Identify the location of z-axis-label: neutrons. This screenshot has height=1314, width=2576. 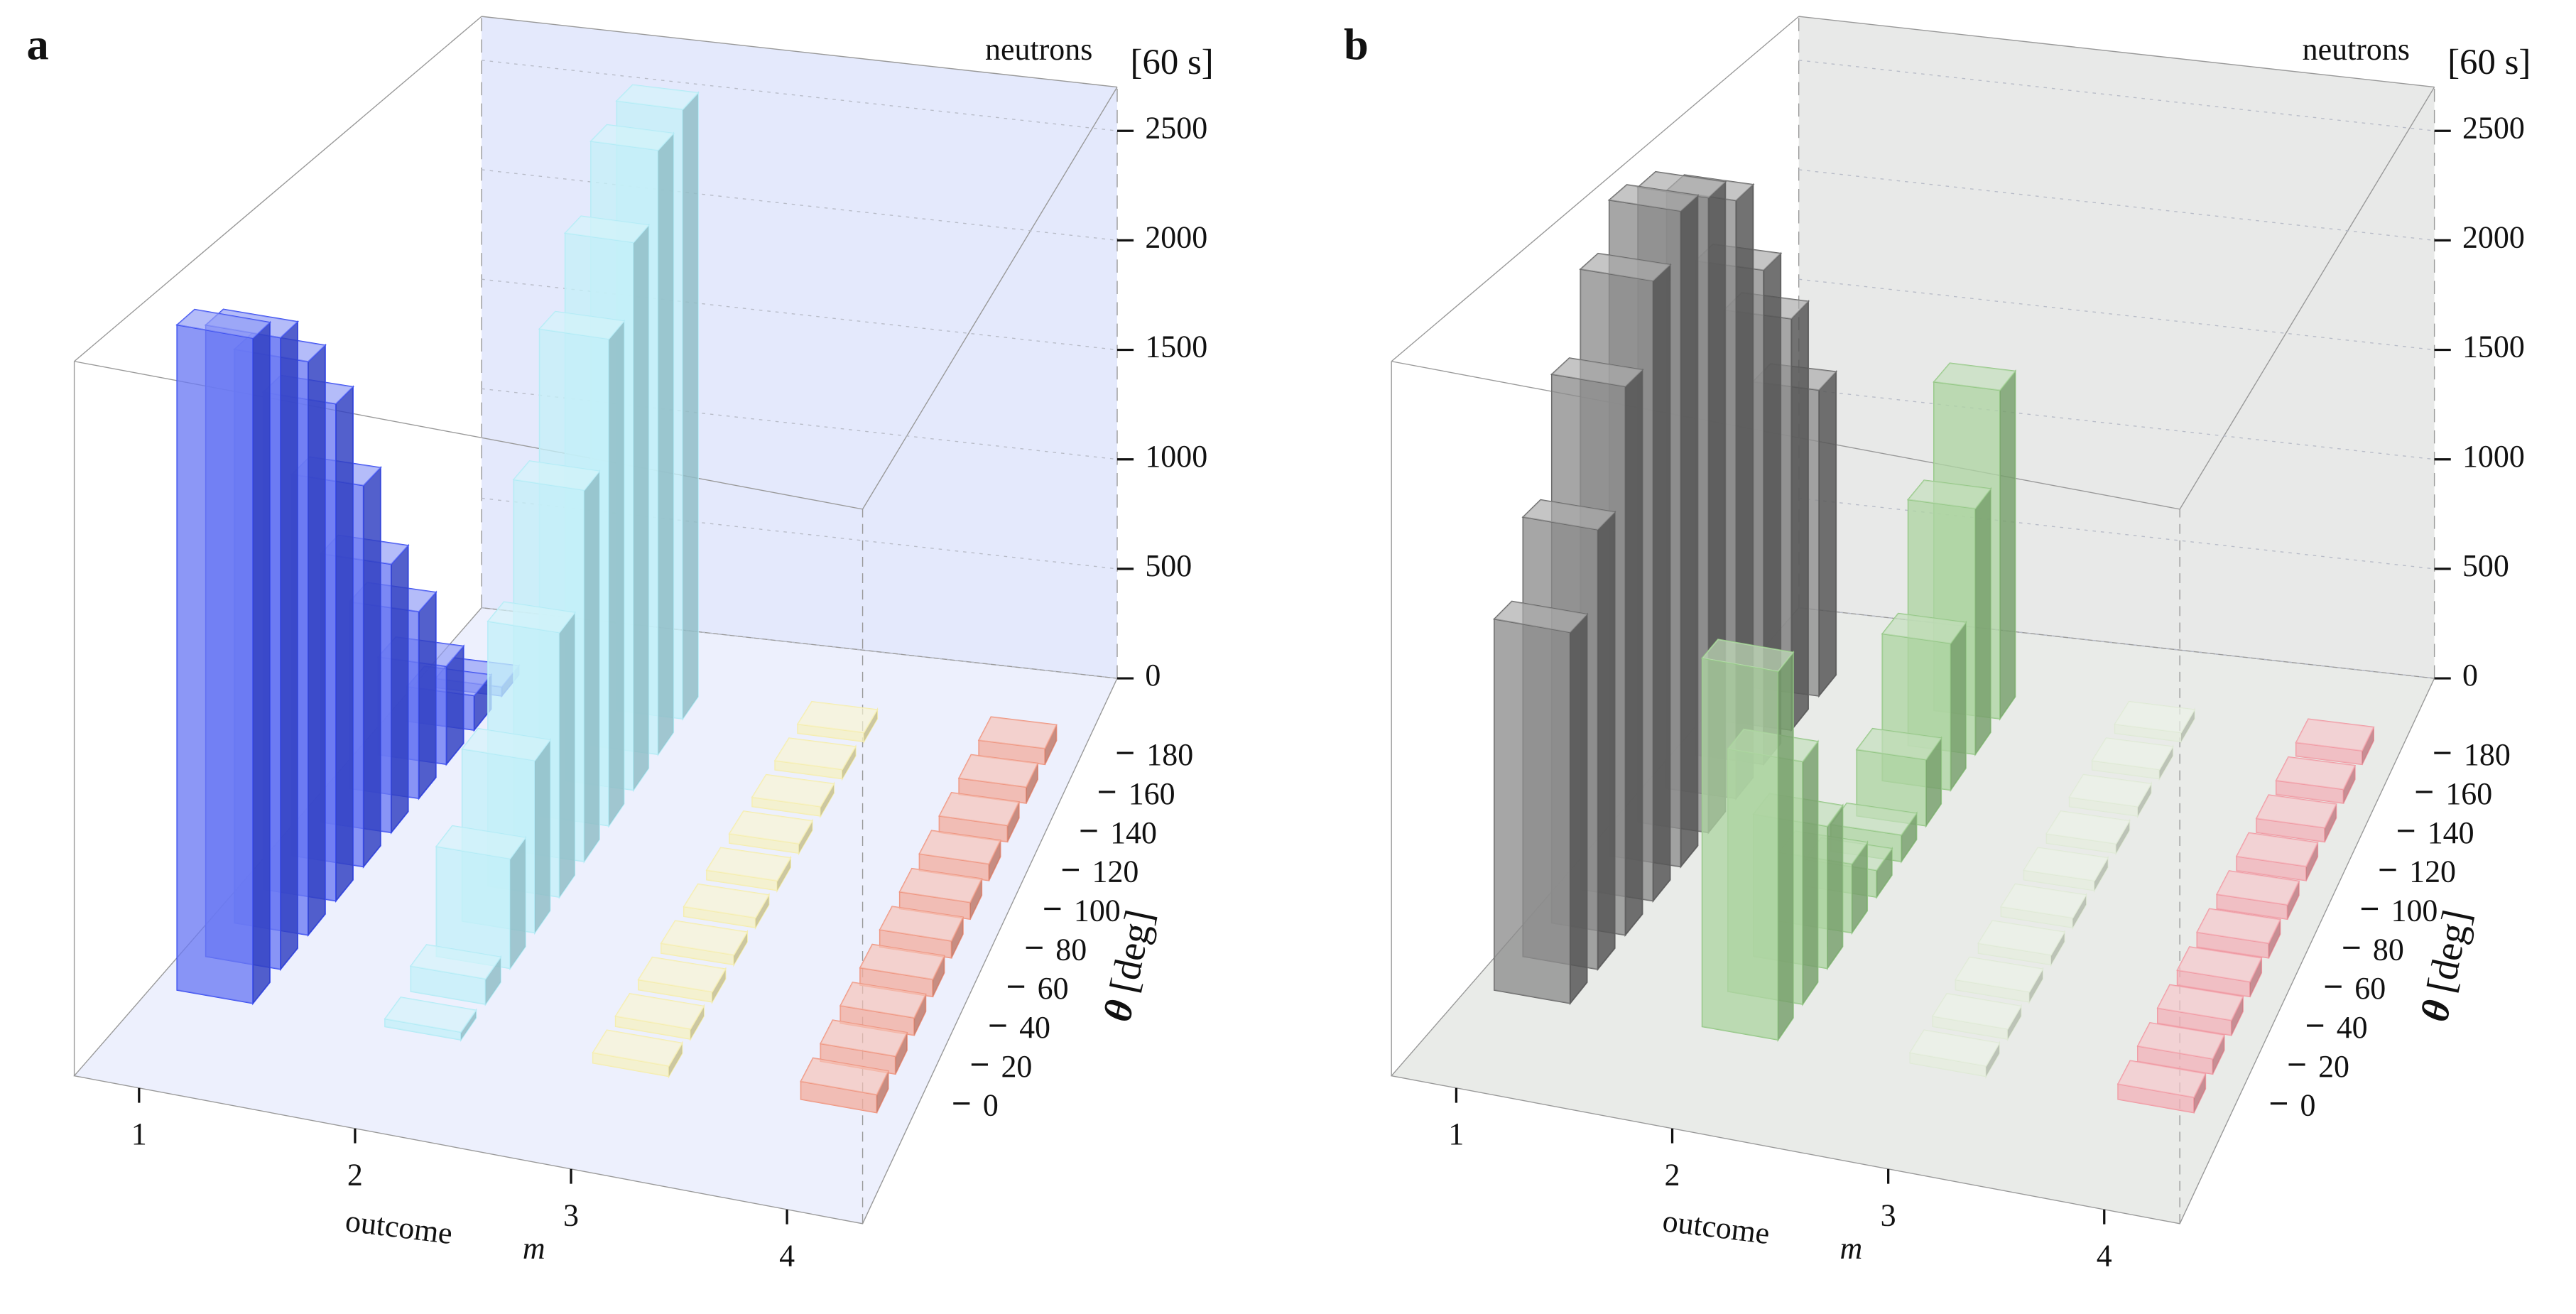
(2356, 49).